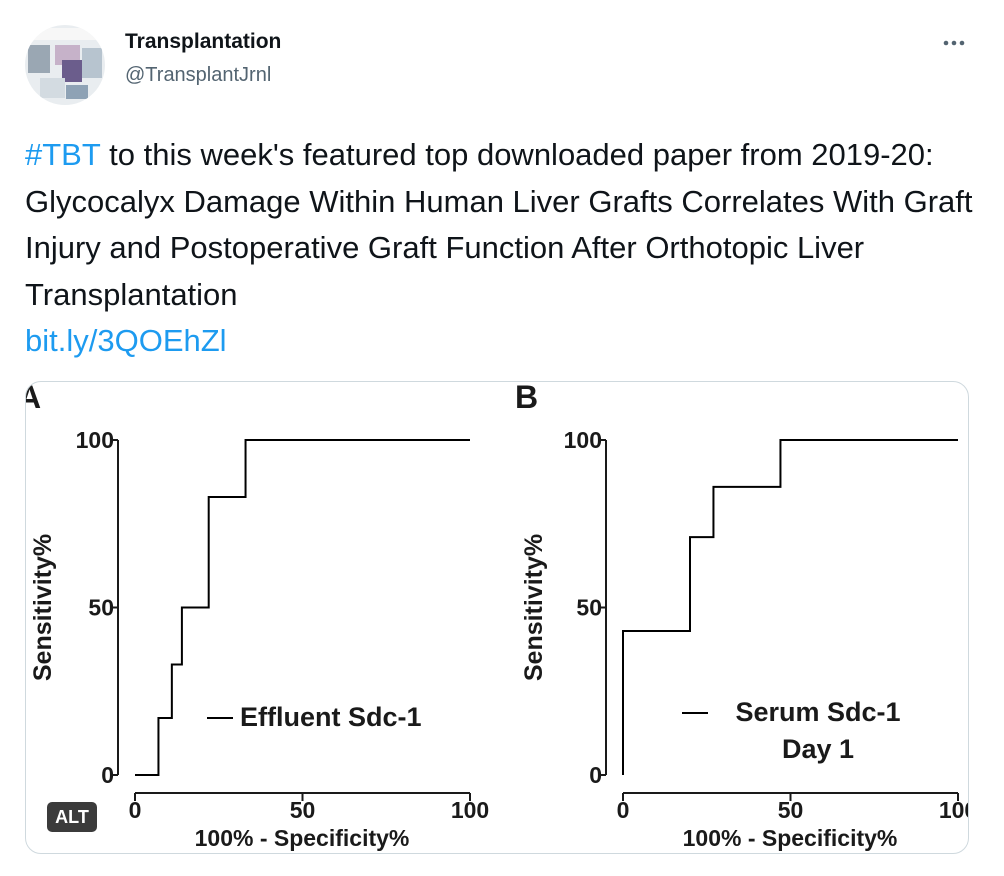 The width and height of the screenshot is (1004, 876). I want to click on alt-badge: ALT, so click(72, 817).